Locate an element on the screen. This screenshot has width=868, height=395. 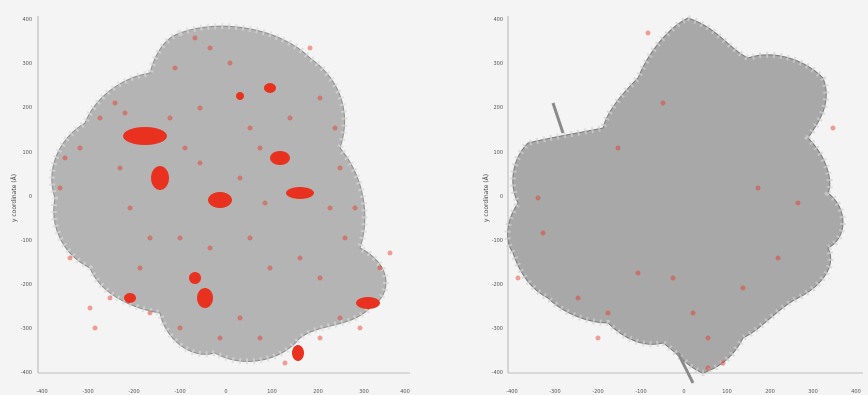
left-x-ticks: -400 -300 -200 -100 0 100 200 300 400 is located at coordinates (222, 392).